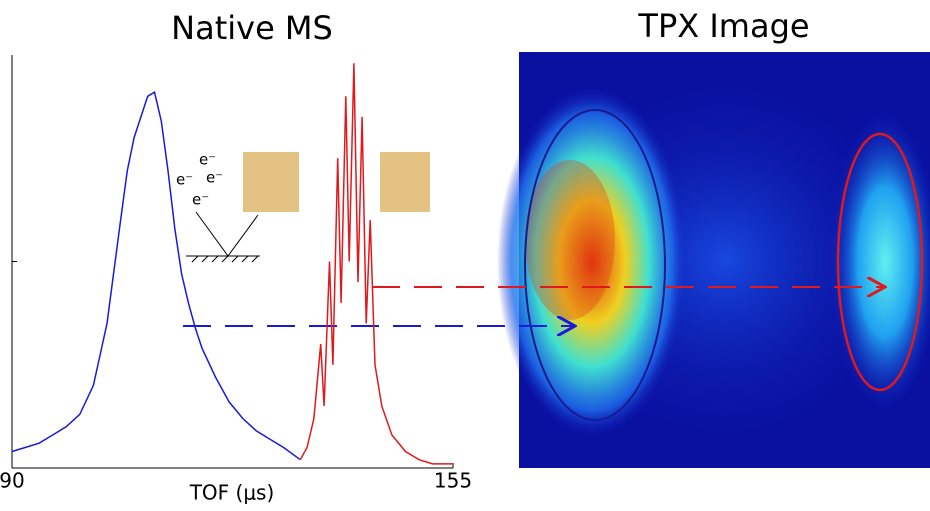 The image size is (930, 511). I want to click on image-title: TPX Image, so click(723, 26).